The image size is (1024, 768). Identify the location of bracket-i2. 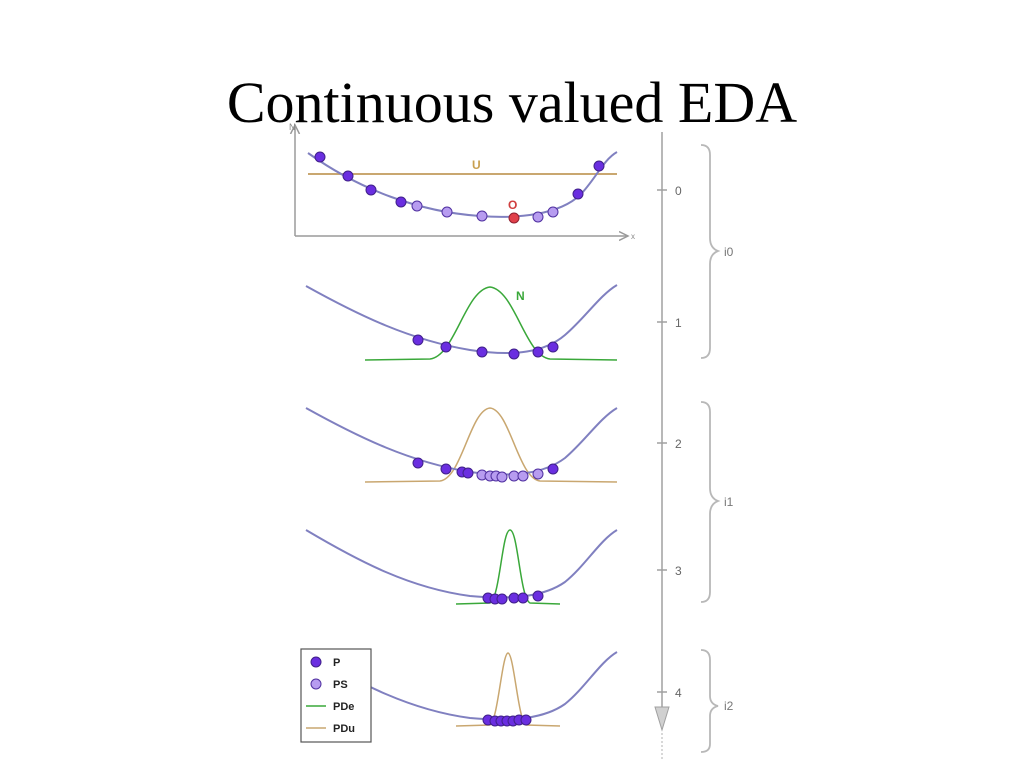
(709, 701).